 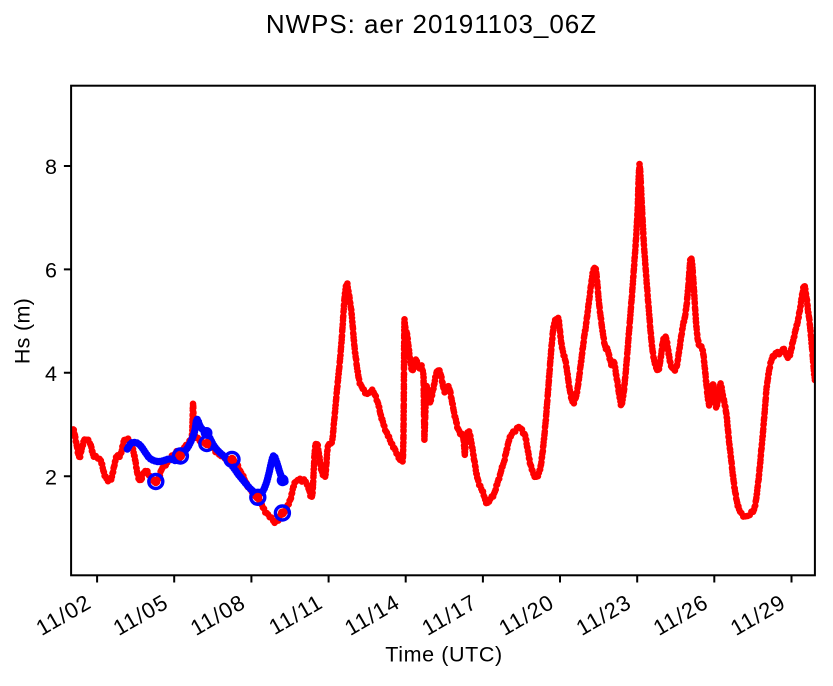 What do you see at coordinates (443, 655) in the screenshot?
I see `svg-text: Time (UTC)` at bounding box center [443, 655].